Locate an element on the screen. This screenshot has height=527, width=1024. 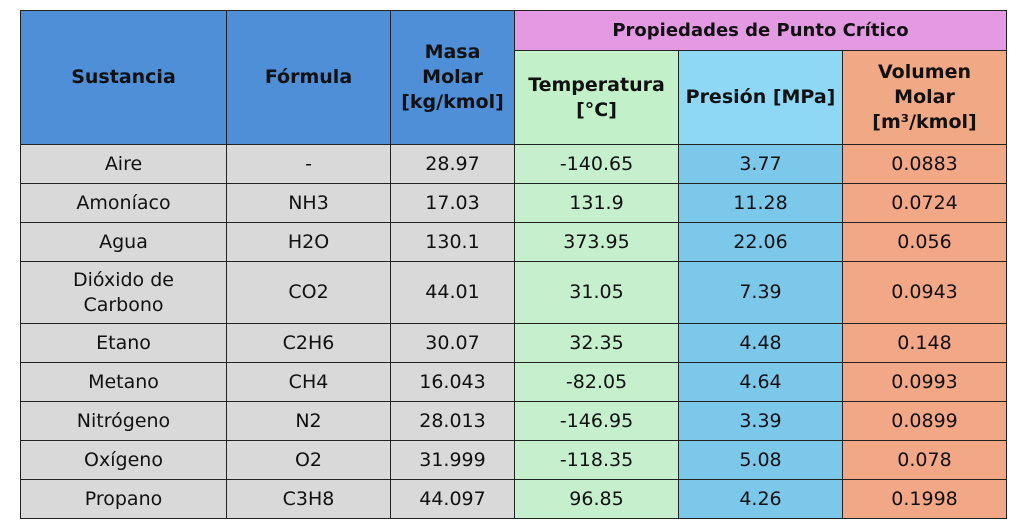
table-cell: Nitrógeno is located at coordinates (123, 421).